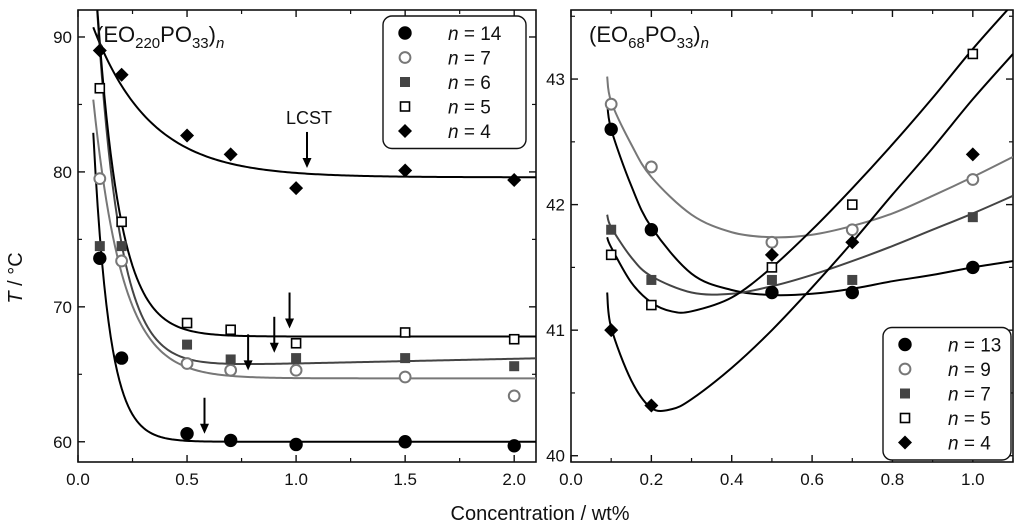 This screenshot has width=1016, height=528. Describe the element at coordinates (147, 43) in the screenshot. I see `panel0-title-sub1: 220` at that location.